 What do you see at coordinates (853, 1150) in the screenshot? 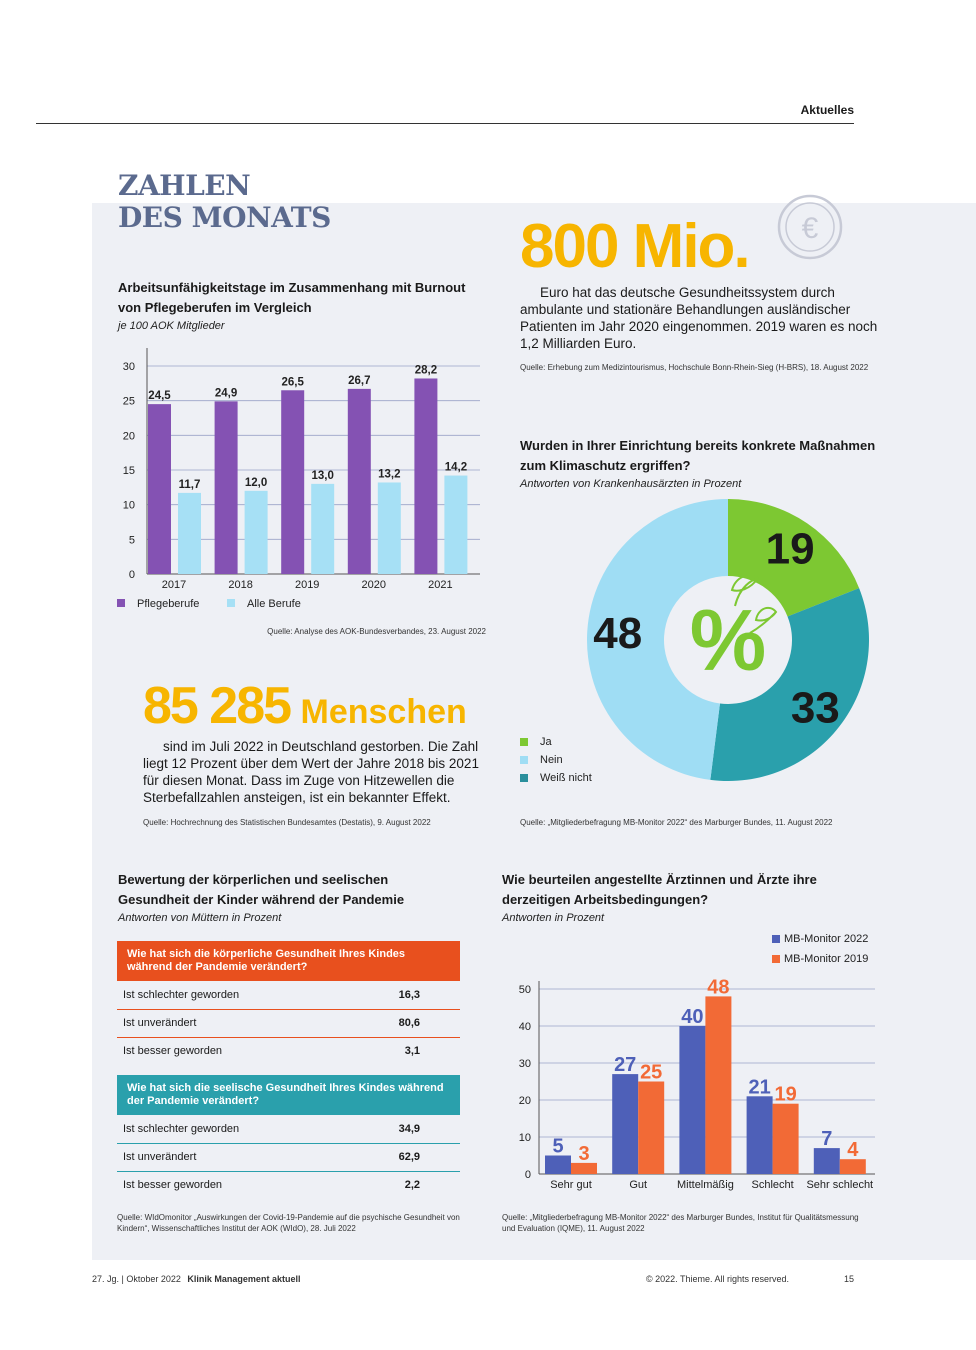
I see `bar-value-label: 4` at bounding box center [853, 1150].